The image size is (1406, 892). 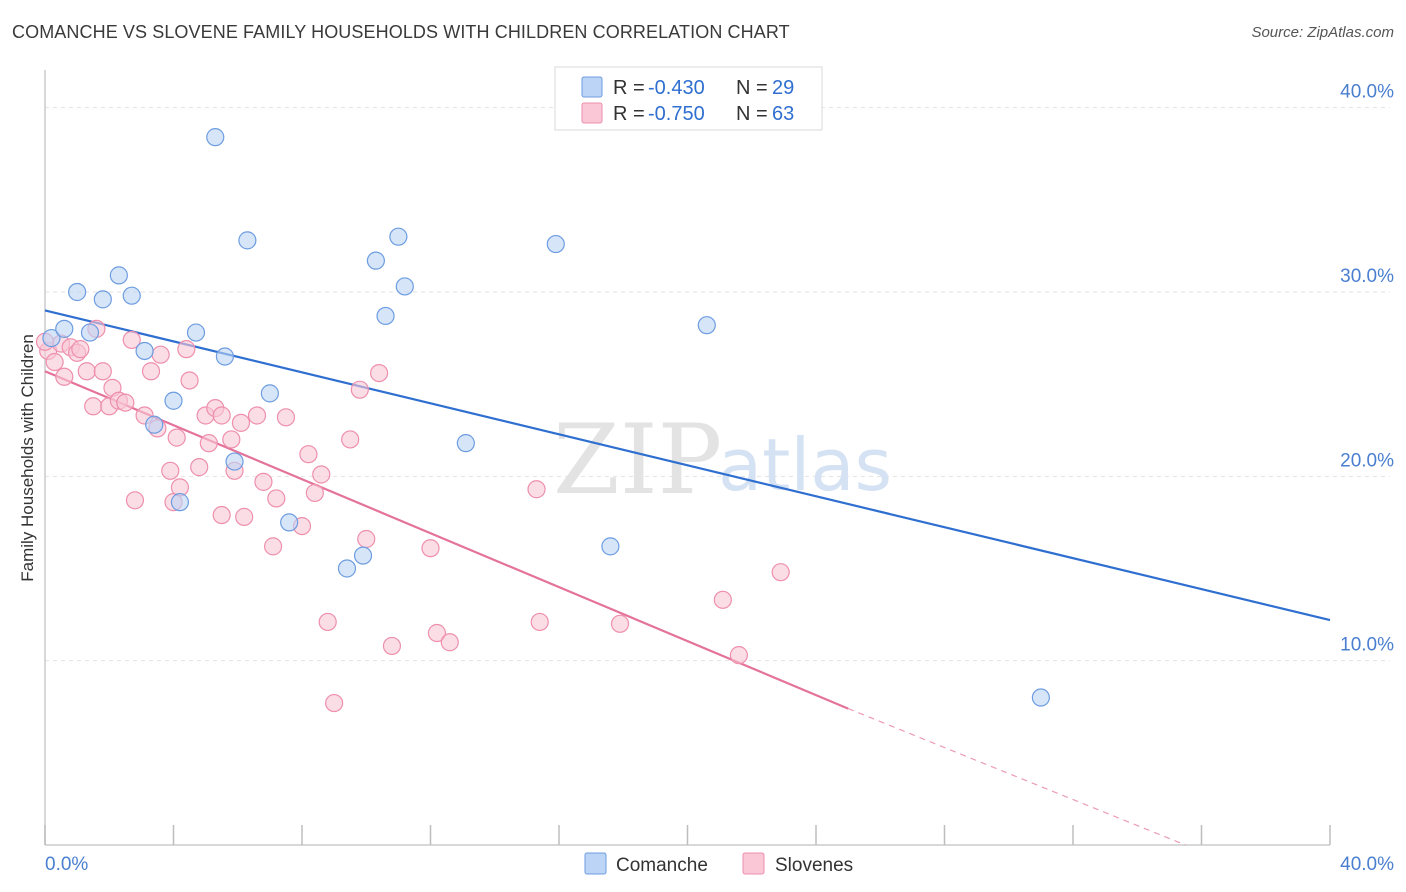 I want to click on x-ticks, so click(x=687, y=835).